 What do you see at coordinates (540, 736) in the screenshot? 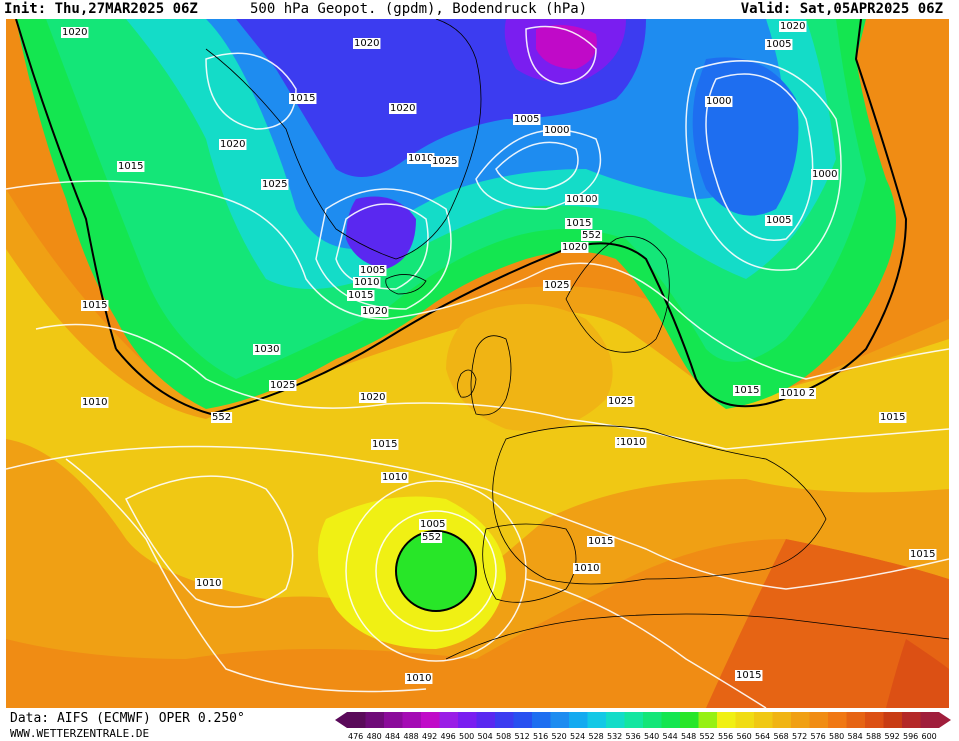
I see `legend-tick-label: 516` at bounding box center [540, 736].